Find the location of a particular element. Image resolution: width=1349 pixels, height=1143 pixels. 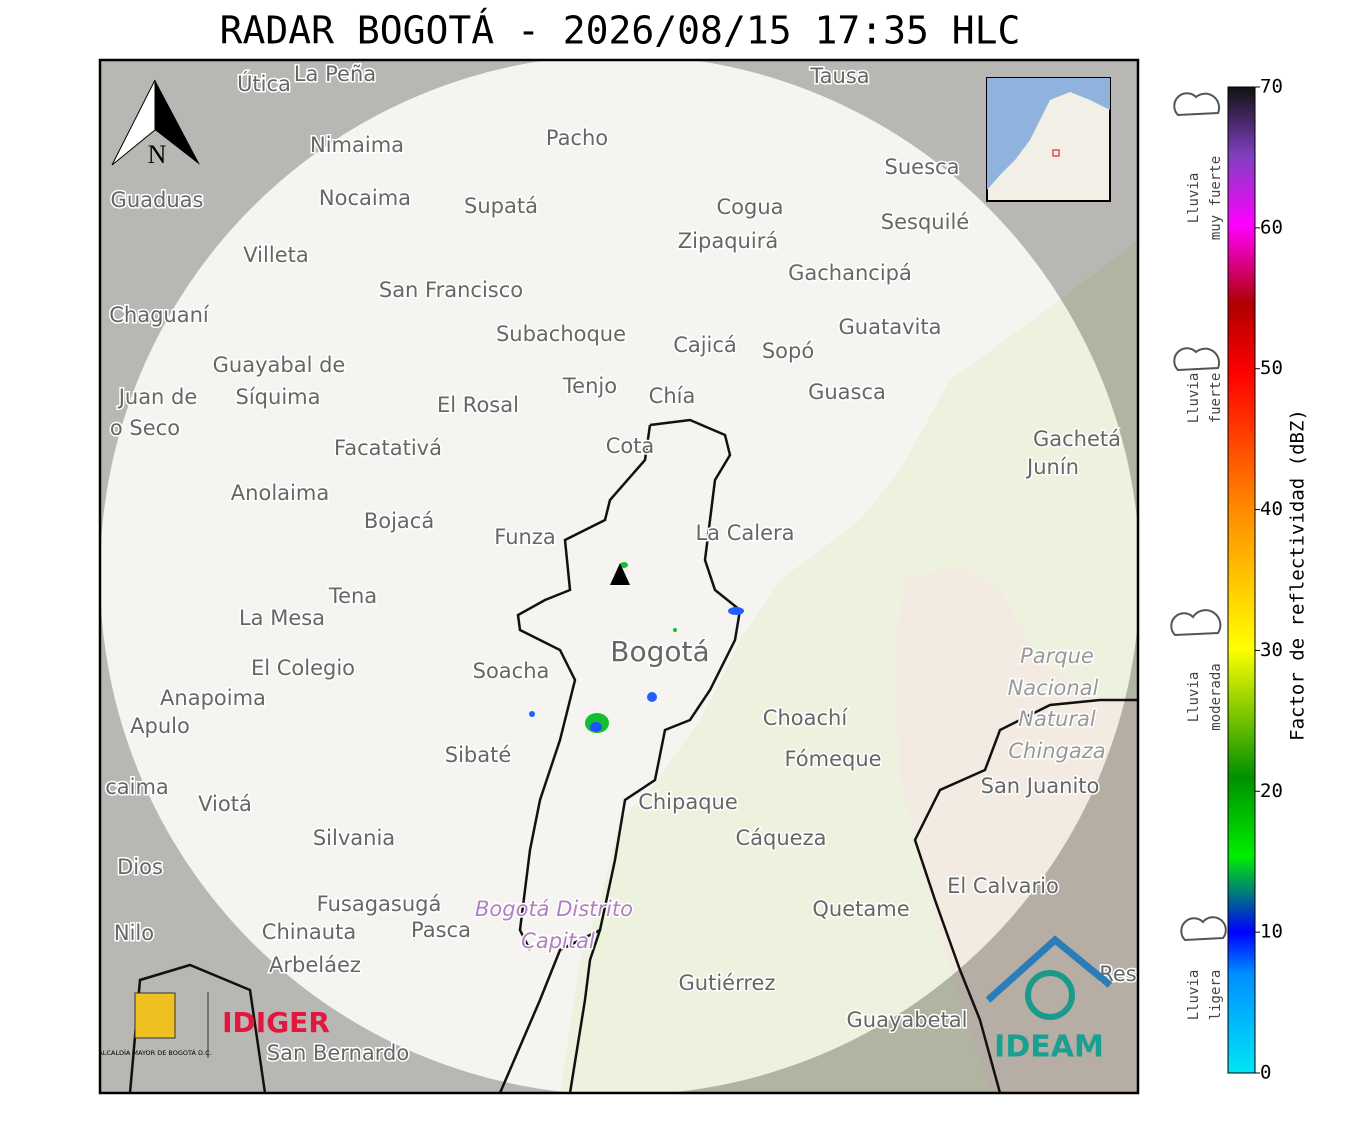

place-label: Quetame is located at coordinates (860, 909).